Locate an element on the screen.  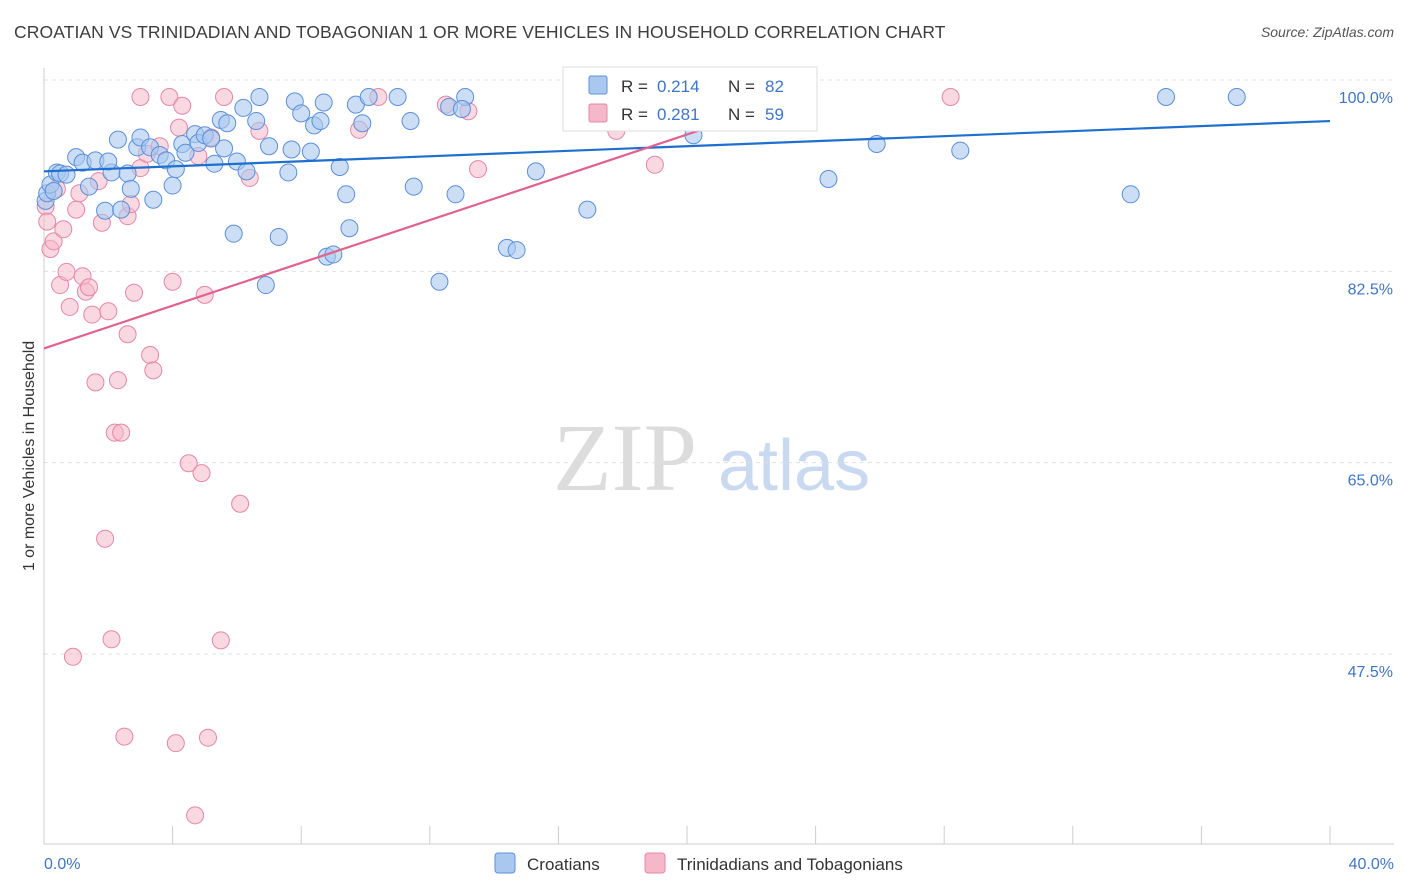
y-tick-label-1: 82.5% is located at coordinates (1370, 289).